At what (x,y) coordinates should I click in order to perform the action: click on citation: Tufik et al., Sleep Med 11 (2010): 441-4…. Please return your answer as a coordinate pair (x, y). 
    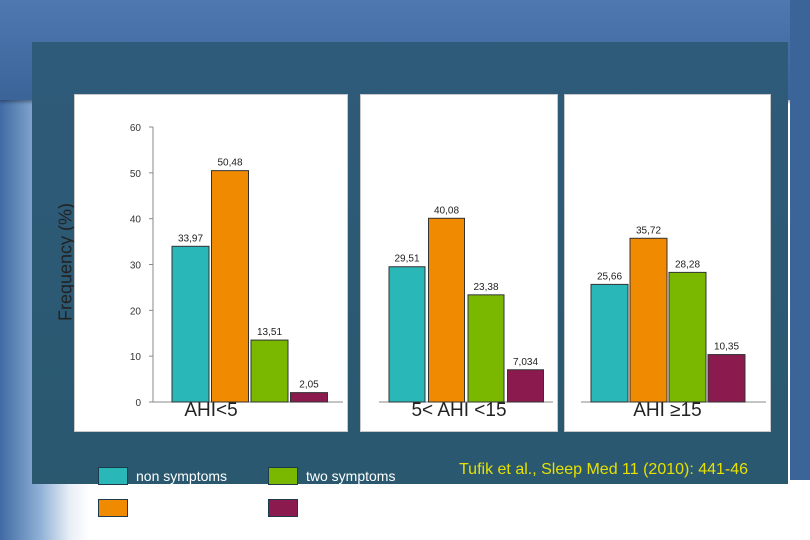
    Looking at the image, I should click on (604, 469).